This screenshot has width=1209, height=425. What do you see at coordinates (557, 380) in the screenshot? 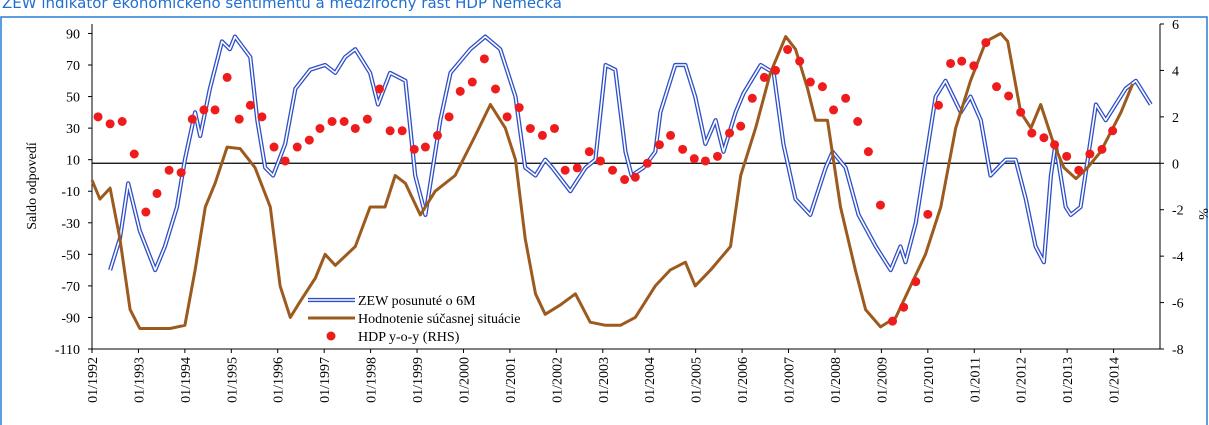
I see `x-tick-label: 01/2002` at bounding box center [557, 380].